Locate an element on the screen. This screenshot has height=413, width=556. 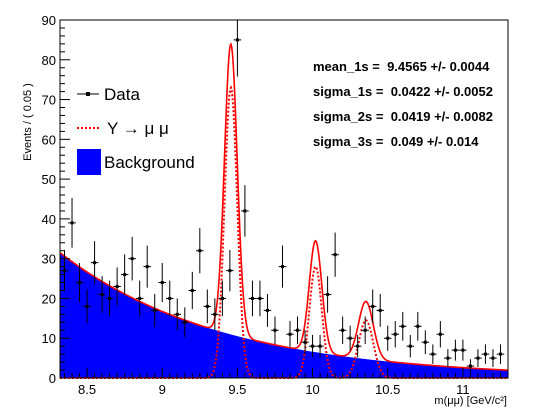
y-tick-label: 30 is located at coordinates (49, 259).